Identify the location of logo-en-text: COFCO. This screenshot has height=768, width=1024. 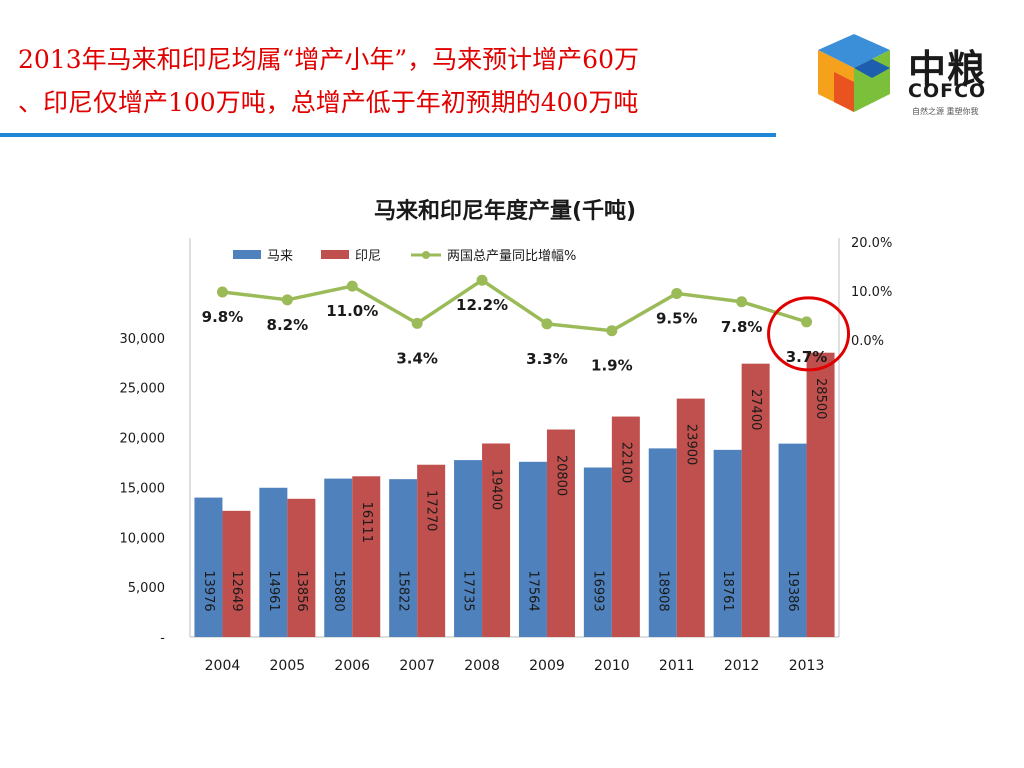
(947, 91).